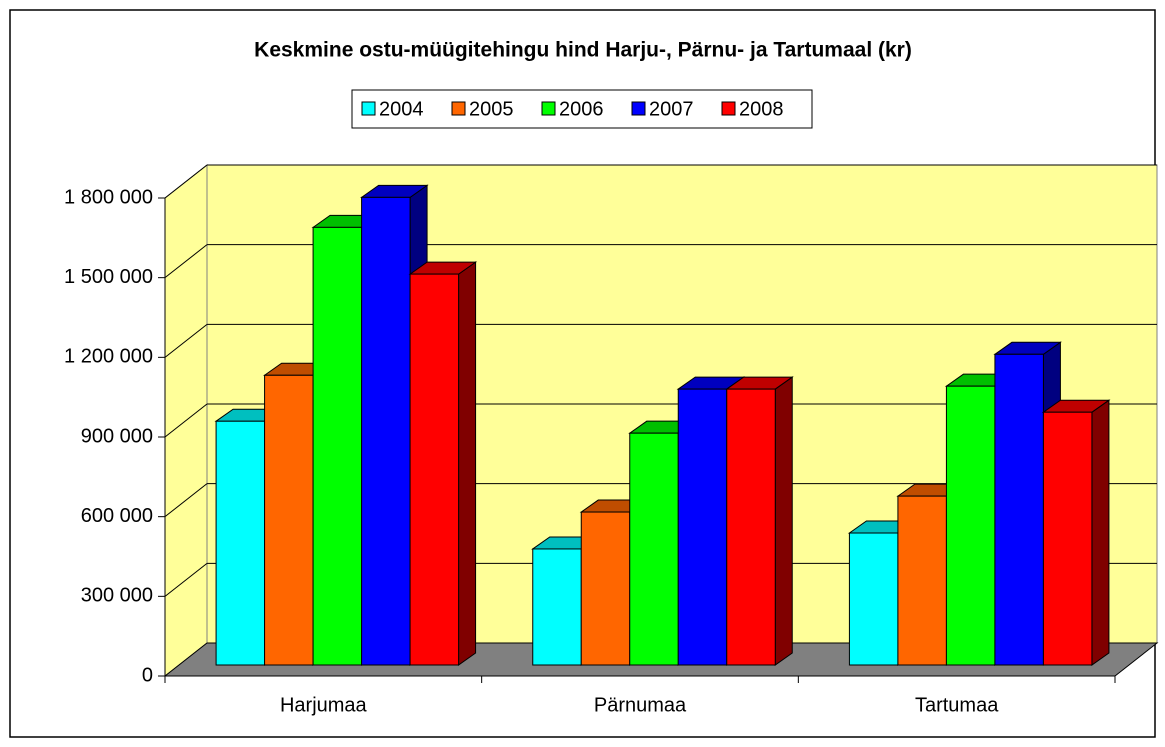 The width and height of the screenshot is (1165, 747). Describe the element at coordinates (671, 109) in the screenshot. I see `legend-label: 2007` at that location.